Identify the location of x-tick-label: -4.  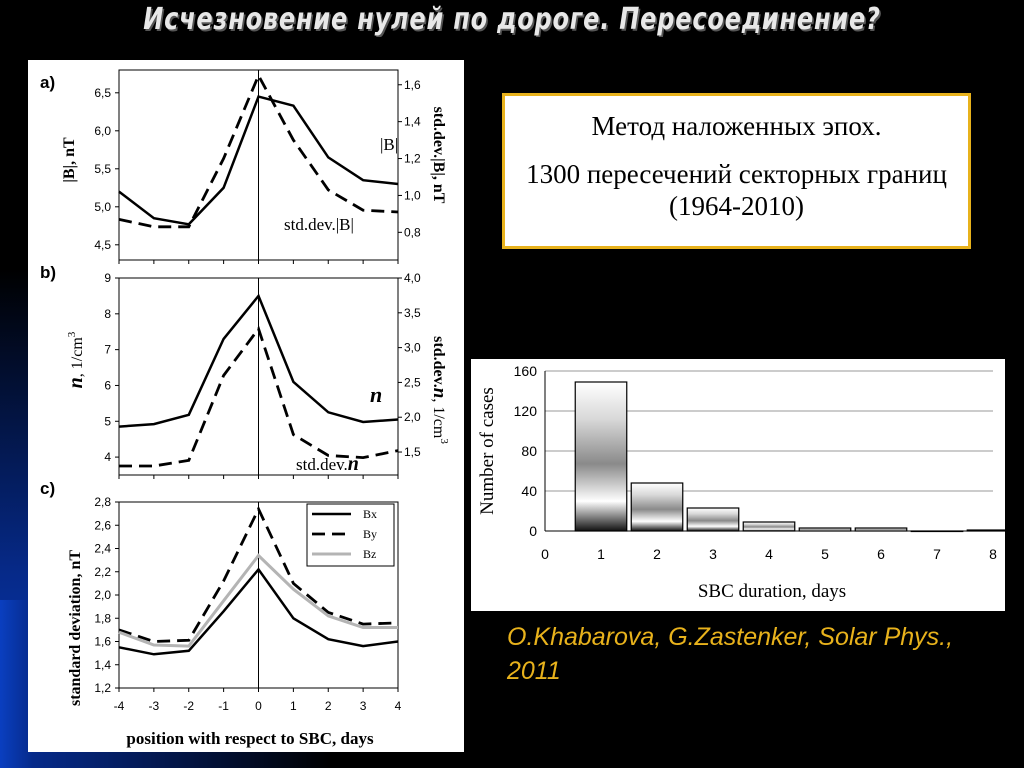
(119, 706).